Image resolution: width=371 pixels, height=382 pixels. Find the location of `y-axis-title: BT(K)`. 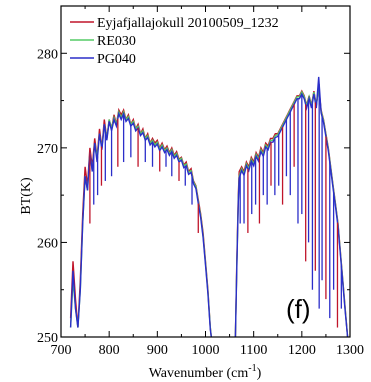

y-axis-title: BT(K) is located at coordinates (26, 196).